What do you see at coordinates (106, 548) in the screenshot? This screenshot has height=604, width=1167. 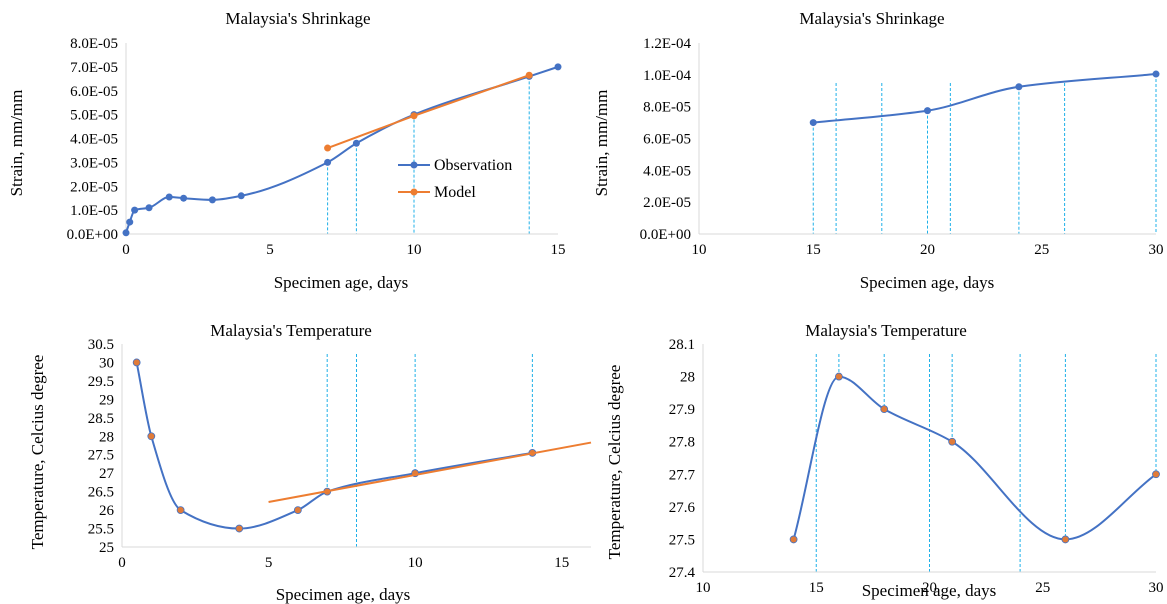 I see `y-tick-label: 25` at bounding box center [106, 548].